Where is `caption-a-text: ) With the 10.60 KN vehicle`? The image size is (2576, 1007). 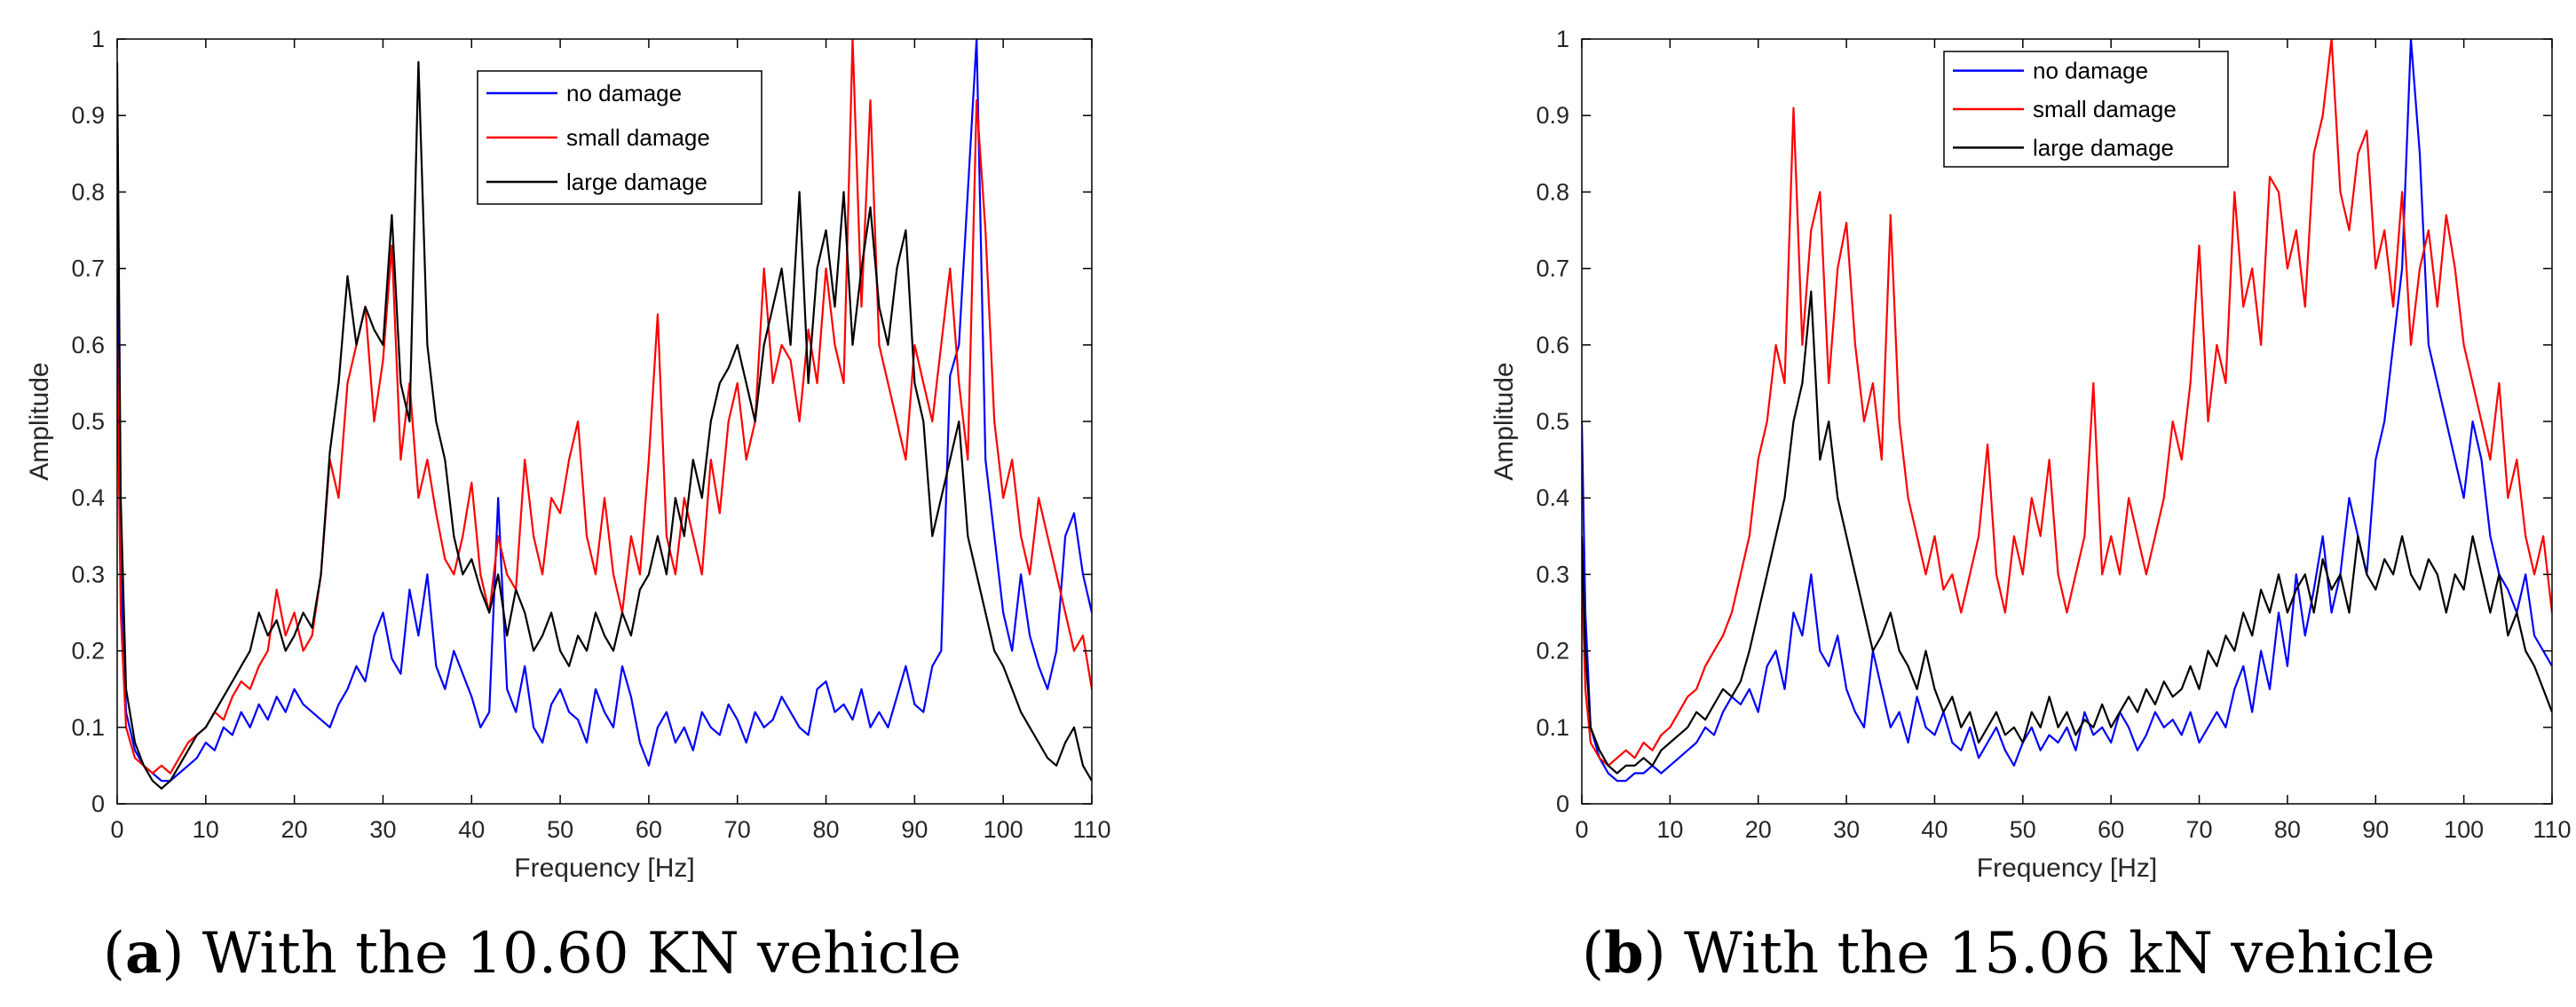
caption-a-text: ) With the 10.60 KN vehicle is located at coordinates (561, 954).